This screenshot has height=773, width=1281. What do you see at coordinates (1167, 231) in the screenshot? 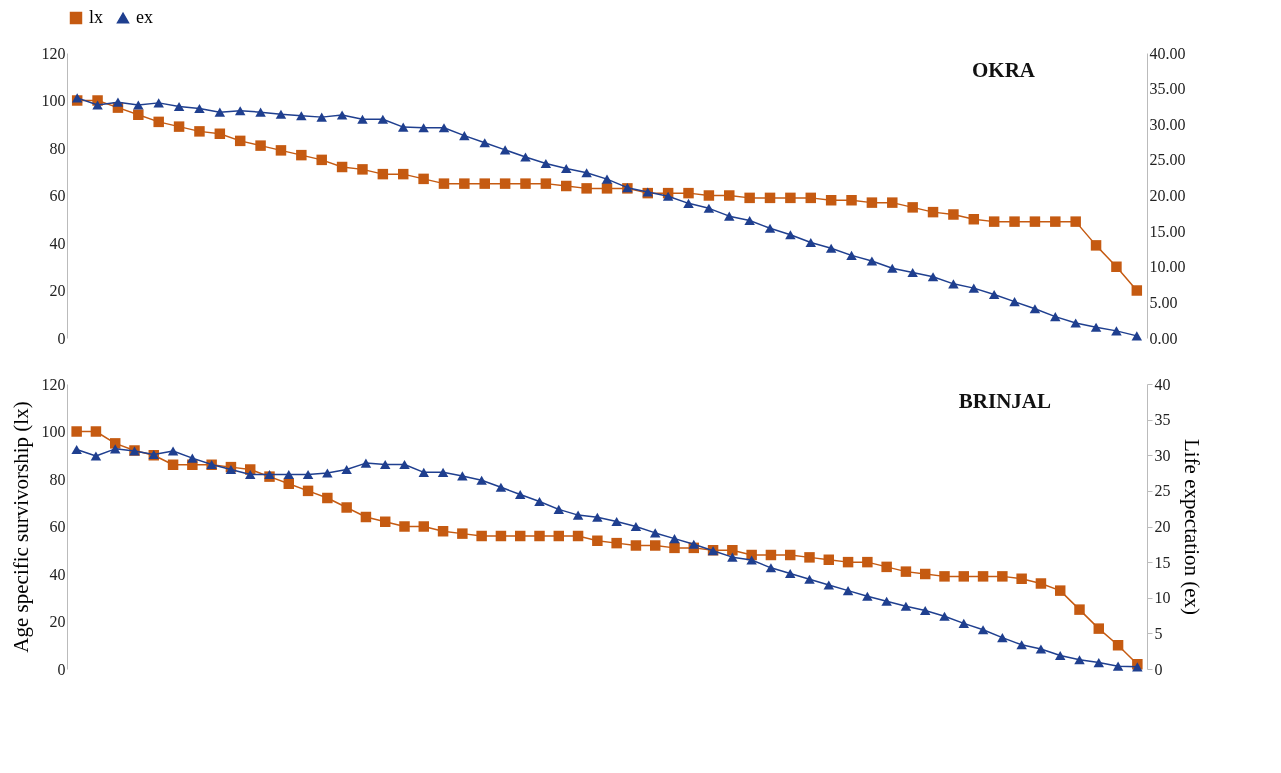
I see `y2-tick-label: 15.00` at bounding box center [1167, 231].